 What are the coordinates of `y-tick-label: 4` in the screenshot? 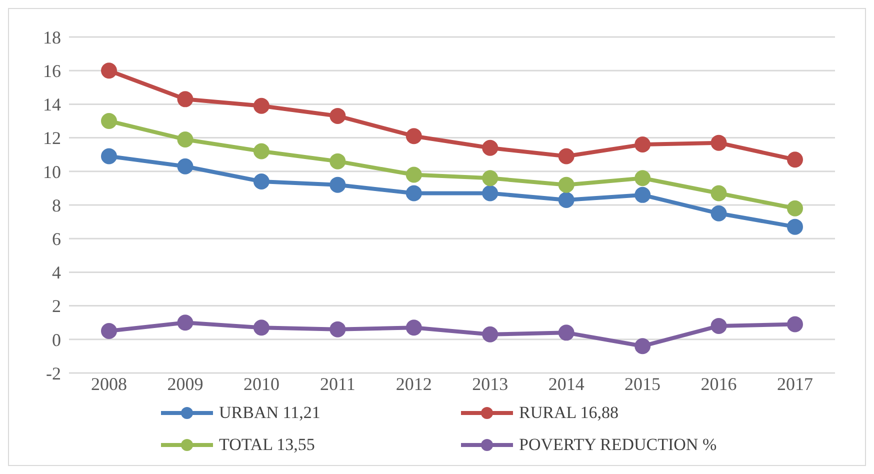 It's located at (56, 272).